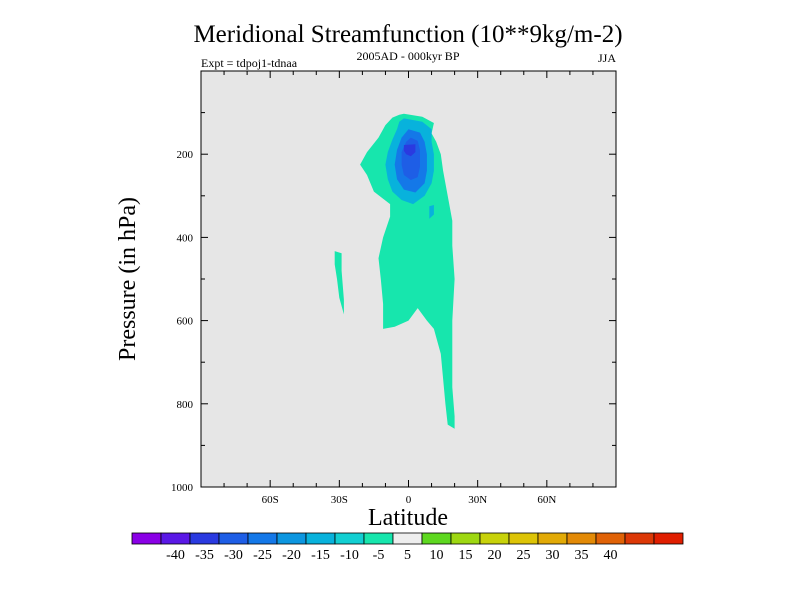 The image size is (800, 600). I want to click on y-tick-label: 600, so click(185, 322).